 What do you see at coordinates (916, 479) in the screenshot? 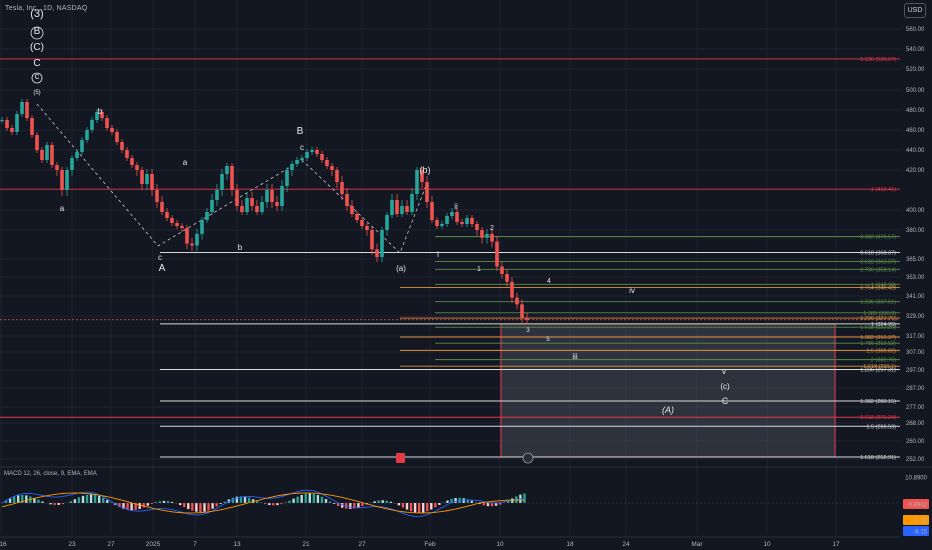
I see `macd-value: 10.8900` at bounding box center [916, 479].